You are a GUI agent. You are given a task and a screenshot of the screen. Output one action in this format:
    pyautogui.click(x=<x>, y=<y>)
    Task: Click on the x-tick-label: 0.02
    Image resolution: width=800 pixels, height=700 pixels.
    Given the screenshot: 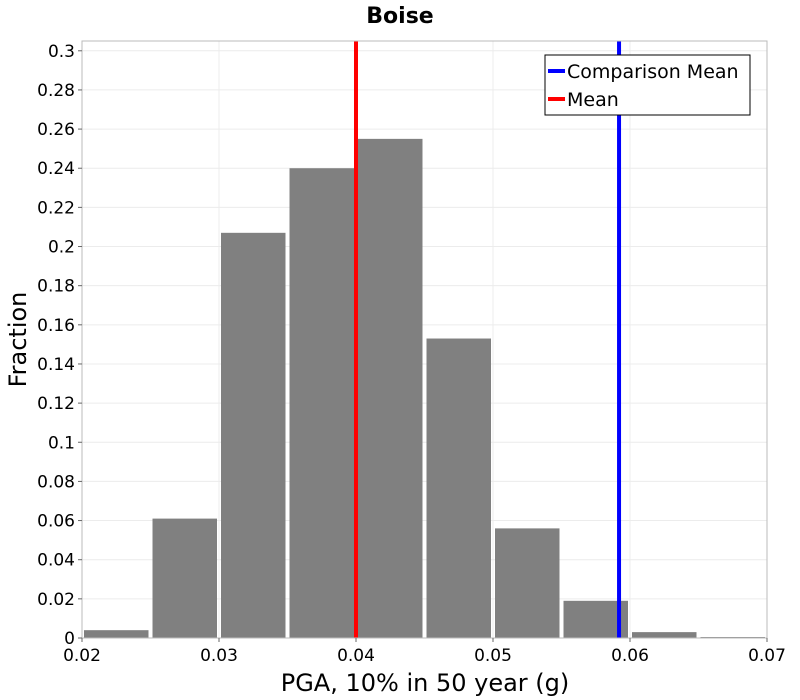 What is the action you would take?
    pyautogui.click(x=82, y=656)
    